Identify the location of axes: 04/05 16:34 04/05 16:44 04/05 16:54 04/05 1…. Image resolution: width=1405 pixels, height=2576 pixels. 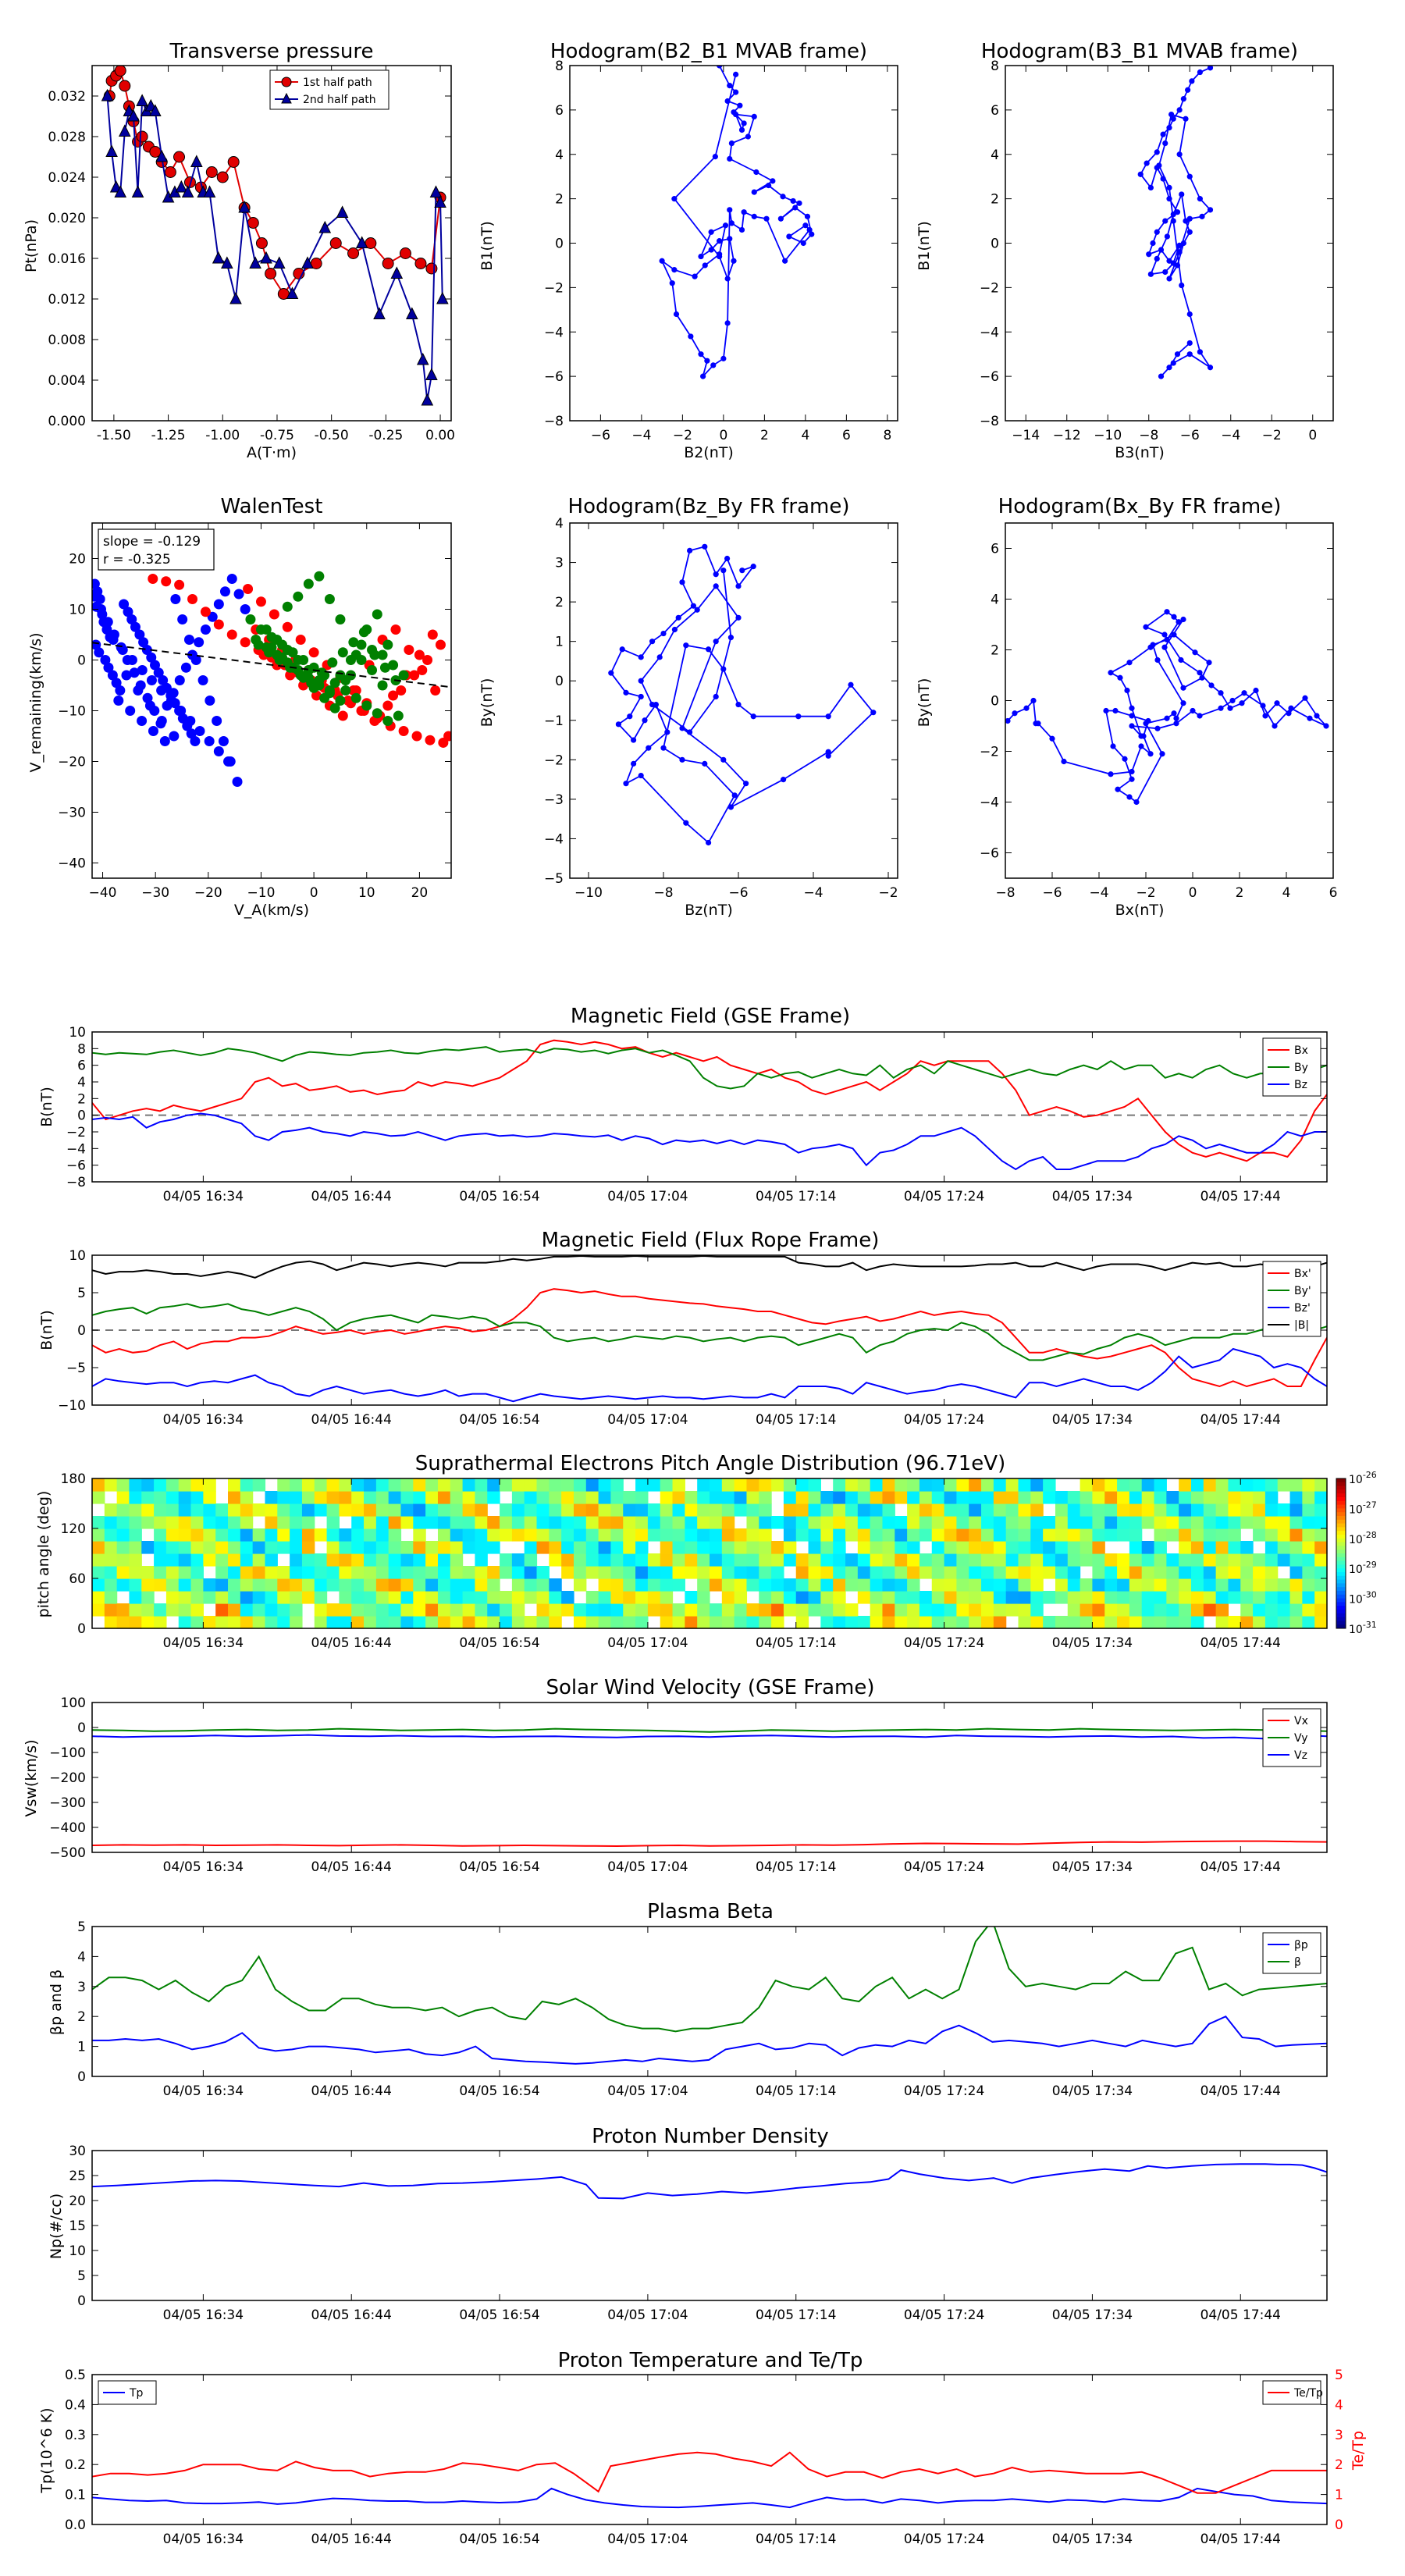
(702, 2009).